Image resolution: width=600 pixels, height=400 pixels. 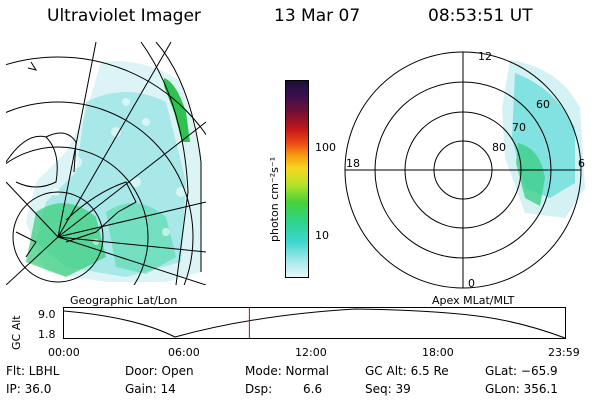 I want to click on mode-info: Mode: Normal, so click(x=287, y=371).